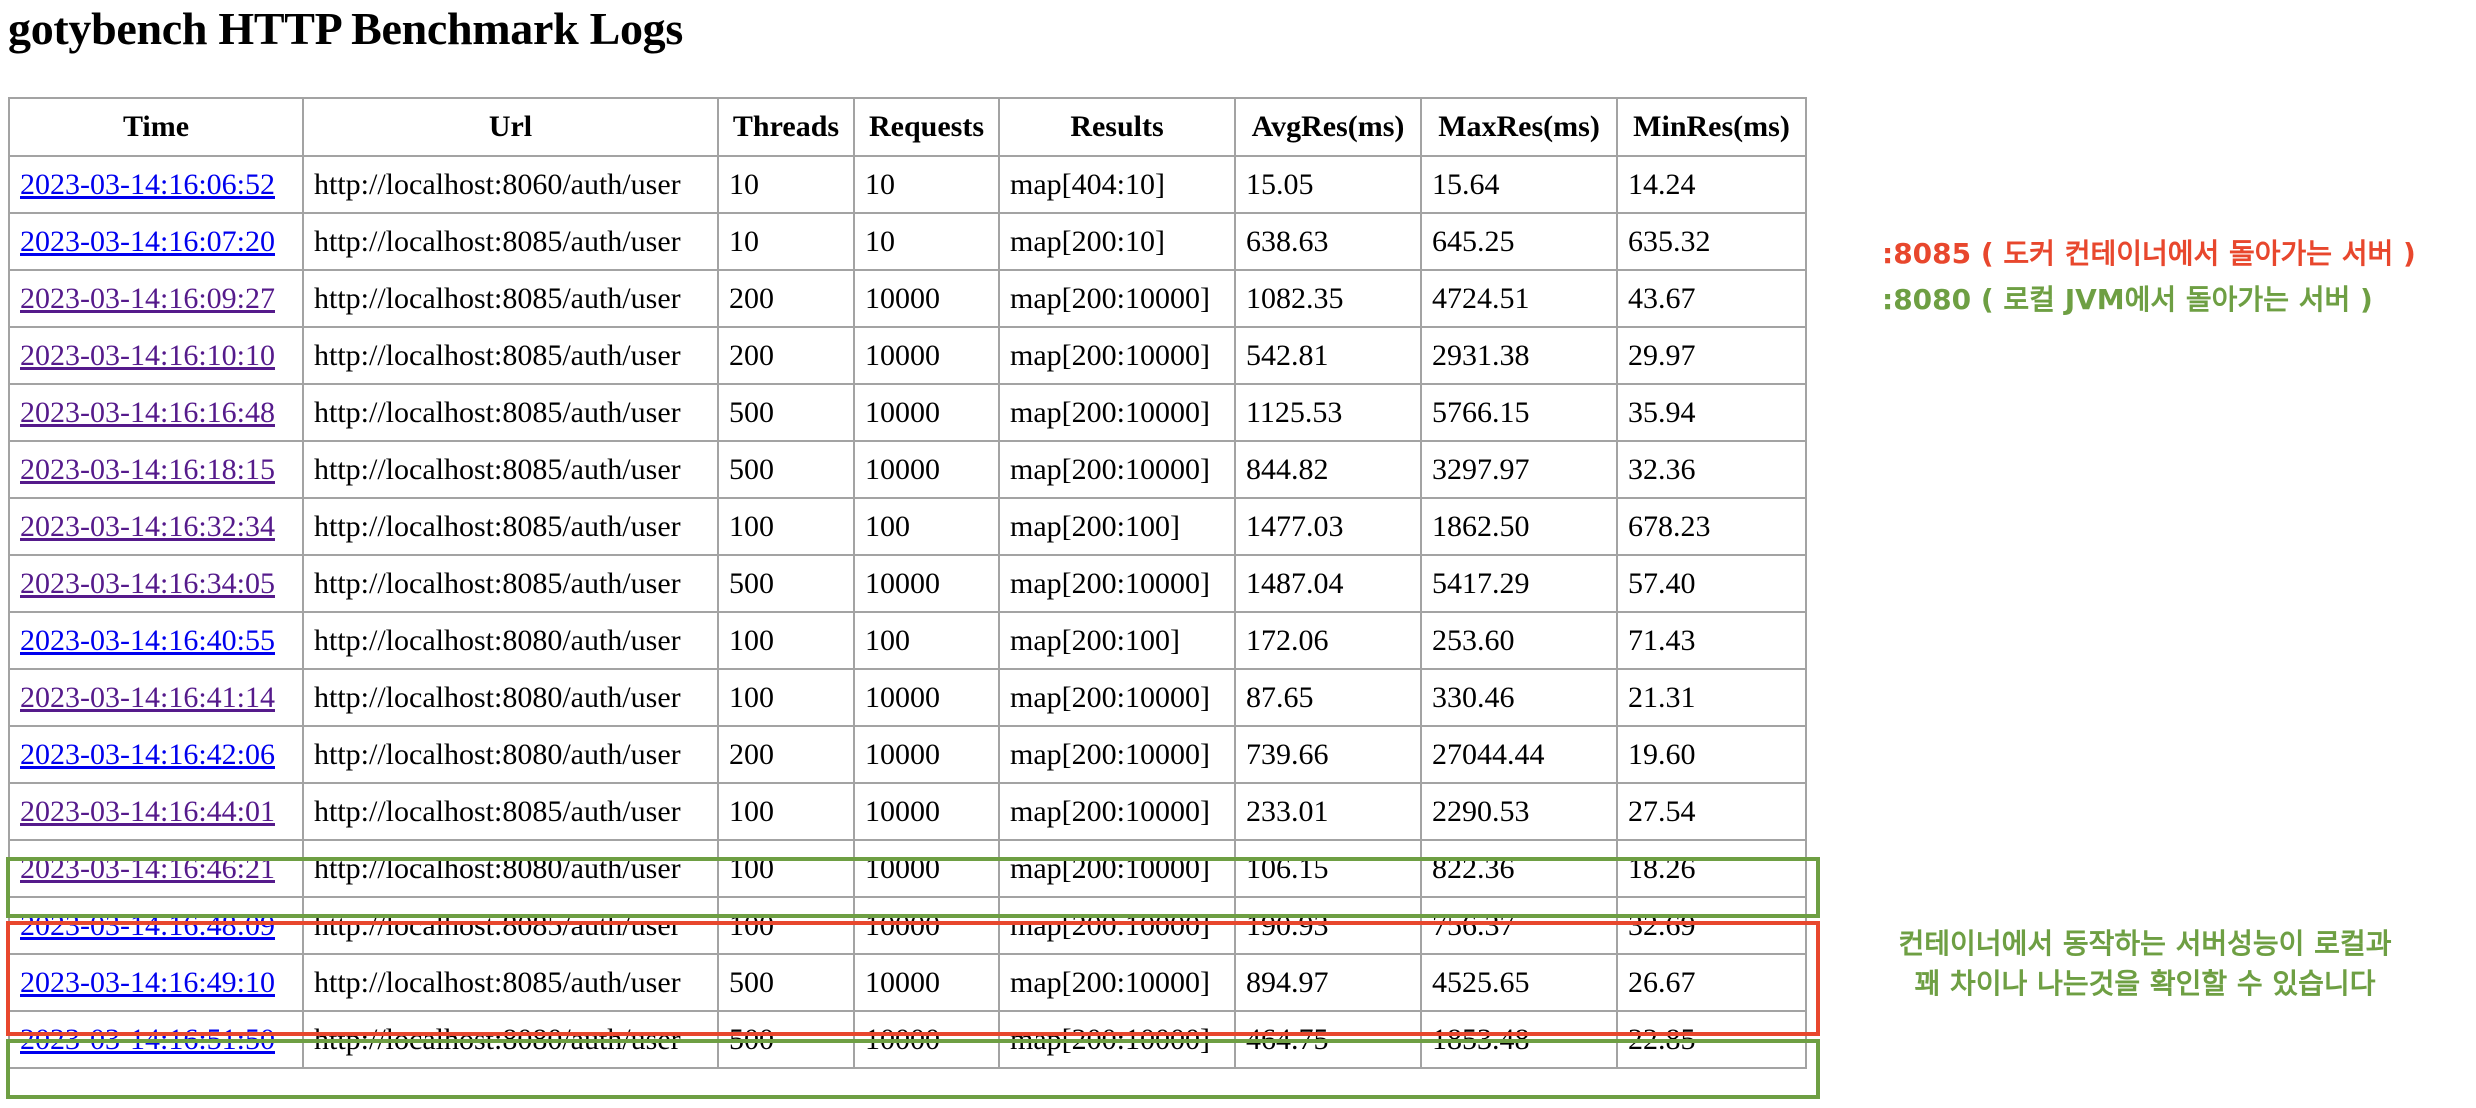  I want to click on cell-time: 2023-03-14:16:09:27, so click(156, 298).